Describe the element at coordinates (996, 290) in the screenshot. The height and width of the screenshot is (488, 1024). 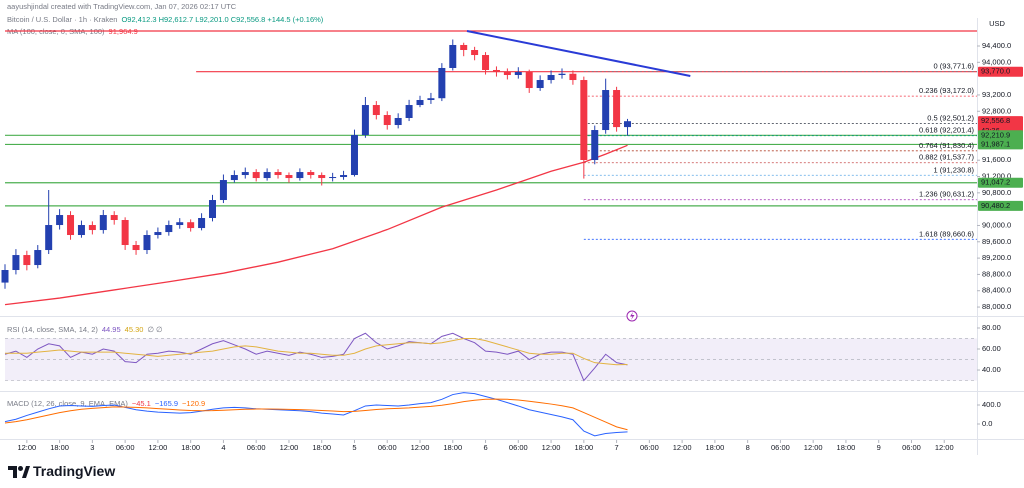
I see `y-tick-label: 88,400.0` at that location.